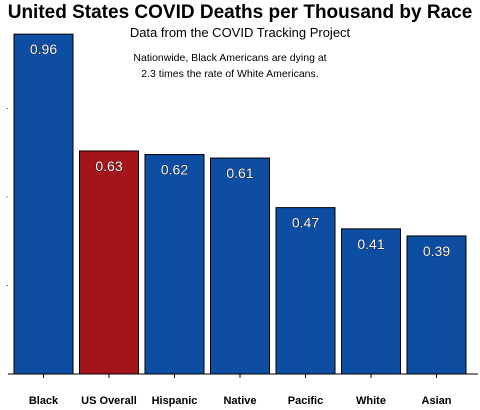 The height and width of the screenshot is (410, 480). I want to click on x-tick-label-pacific: Pacific, so click(305, 401).